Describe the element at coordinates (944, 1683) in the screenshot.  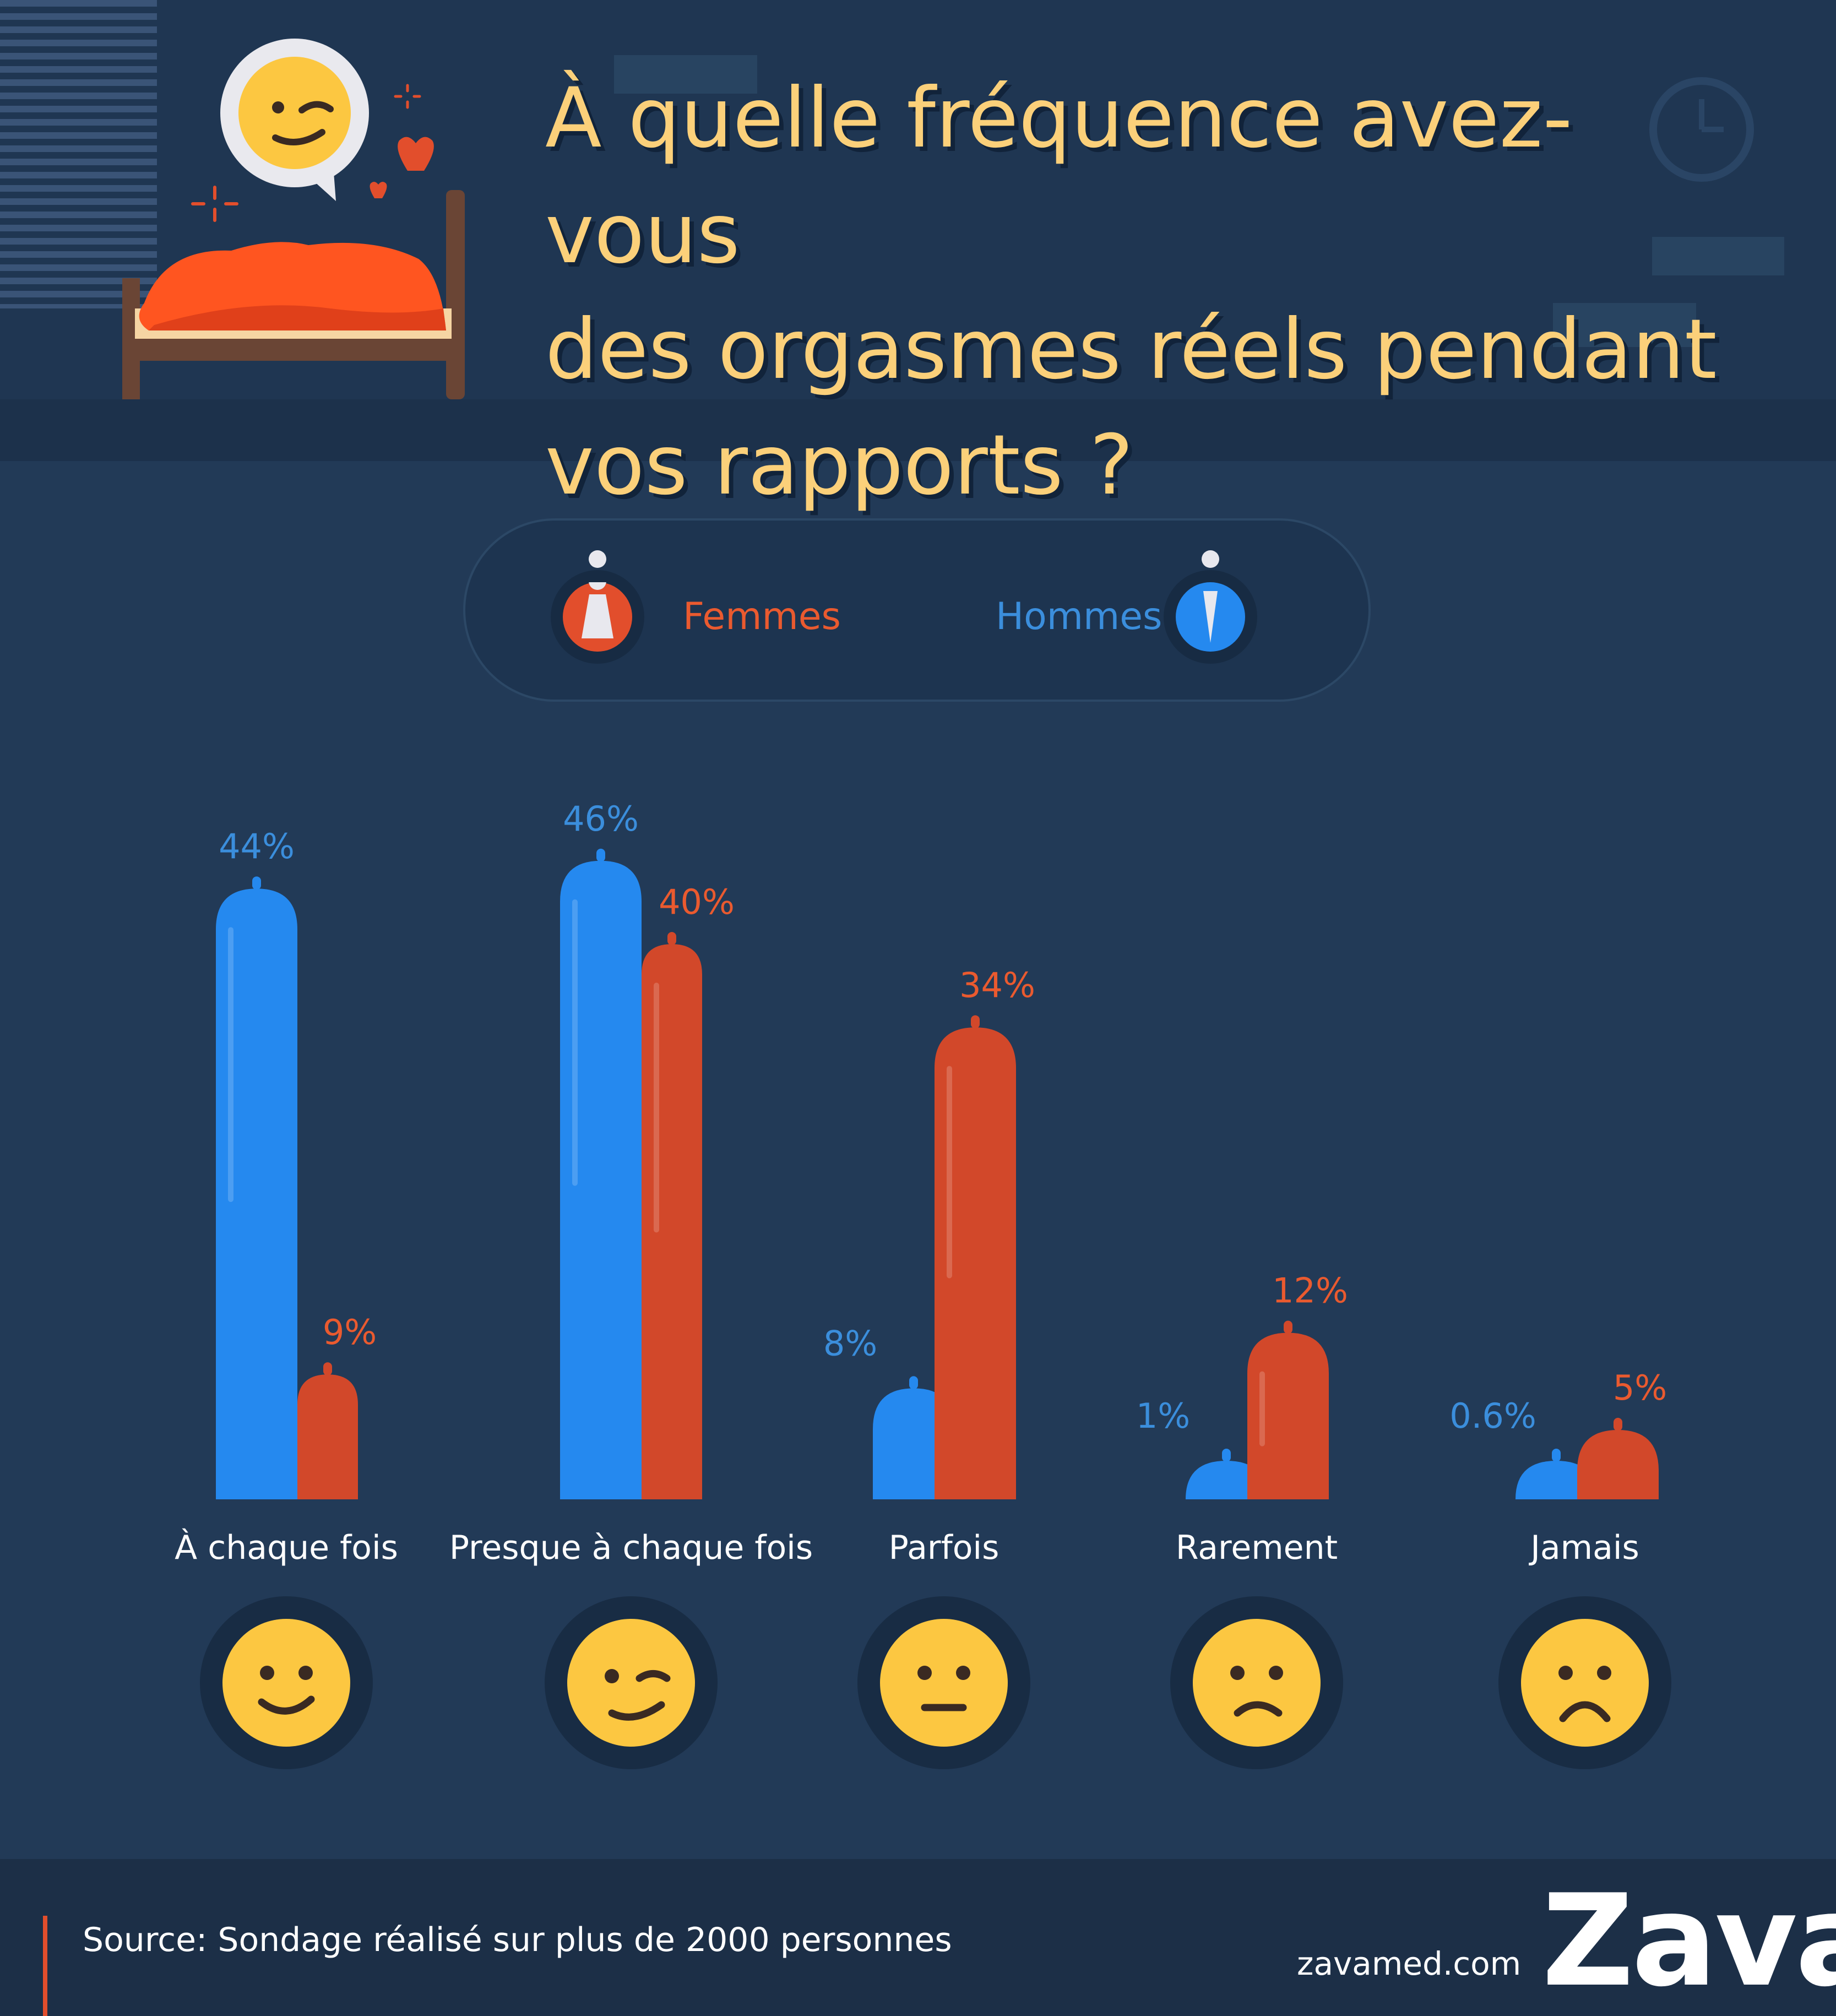
I see `neutral-face-icon` at that location.